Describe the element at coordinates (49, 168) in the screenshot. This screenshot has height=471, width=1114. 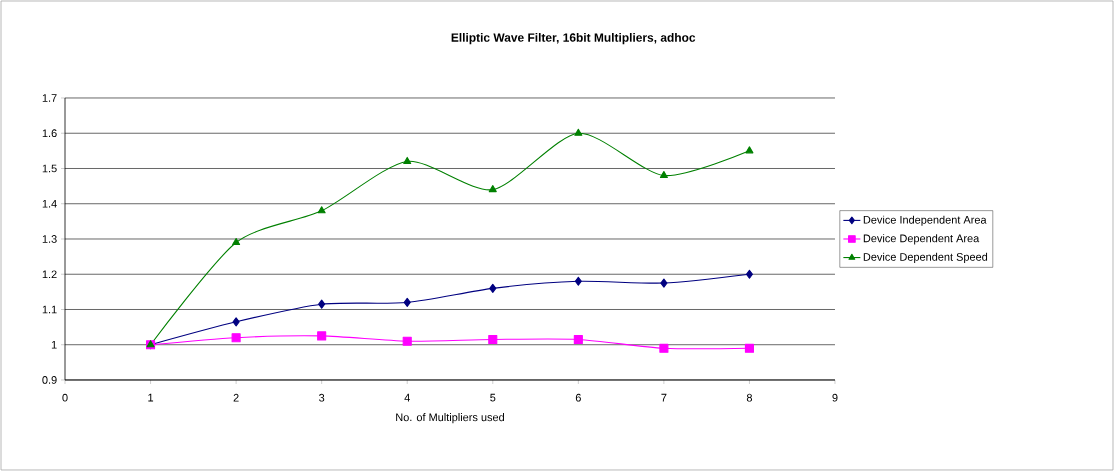
I see `y-tick-label: 1.5` at that location.